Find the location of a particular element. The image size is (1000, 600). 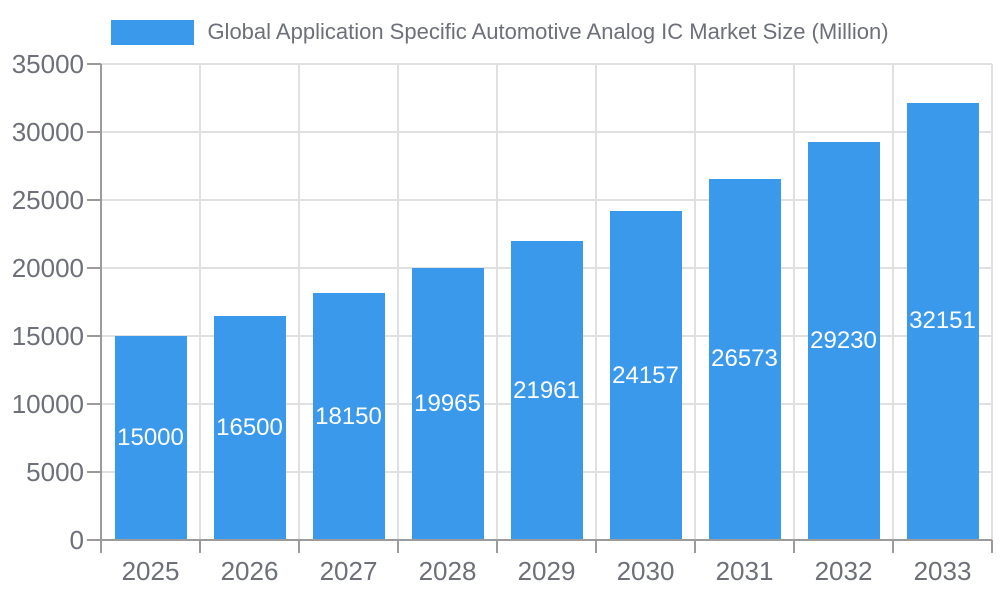

bar-value-label: 16500 is located at coordinates (249, 427).